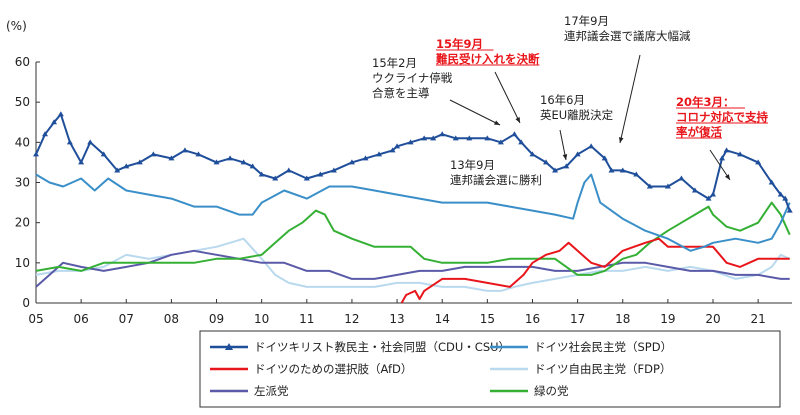 Image resolution: width=800 pixels, height=415 pixels. What do you see at coordinates (333, 369) in the screenshot?
I see `legend-label: ドイツのための選択肢（AfD）` at bounding box center [333, 369].